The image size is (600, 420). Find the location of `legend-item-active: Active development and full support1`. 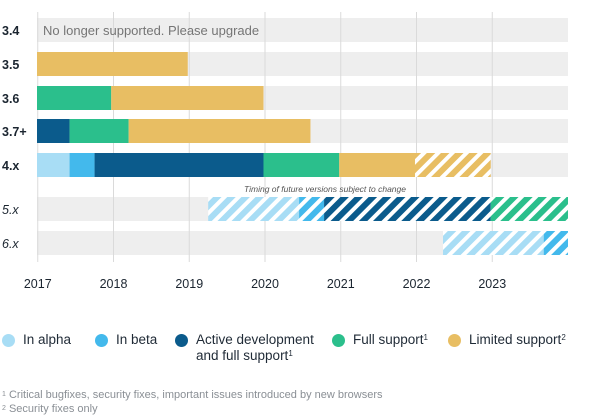

legend-item-active: Active development and full support1 is located at coordinates (244, 348).